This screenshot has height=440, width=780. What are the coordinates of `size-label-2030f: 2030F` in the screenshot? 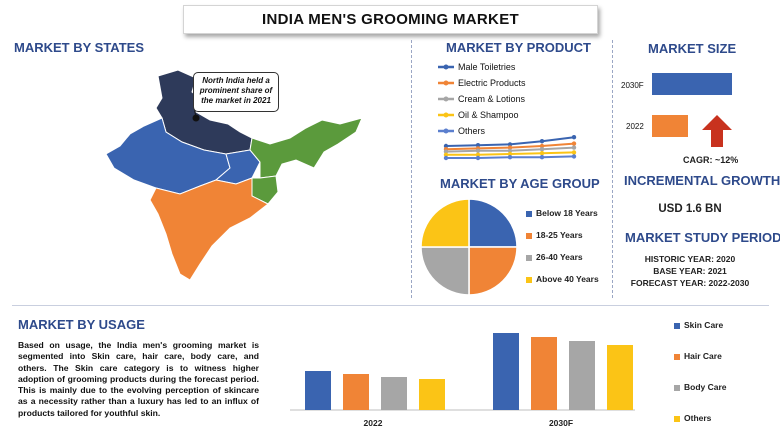 It's located at (632, 85).